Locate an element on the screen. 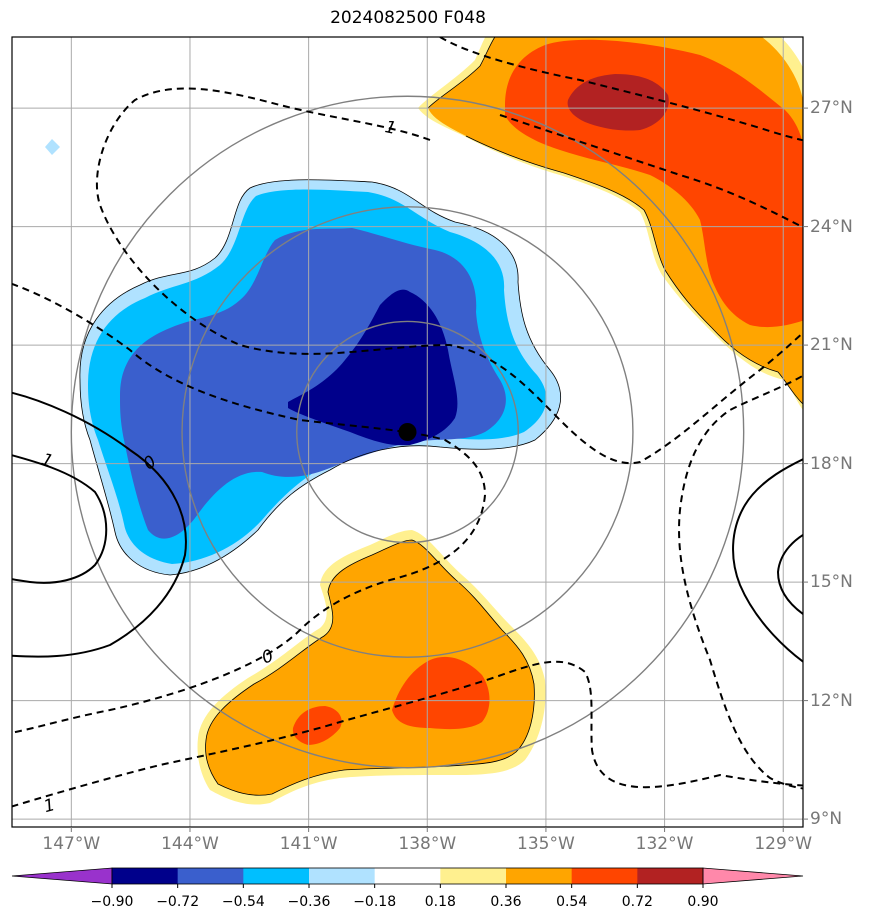 Image resolution: width=873 pixels, height=924 pixels. colorbar-tick-label: 0.54 is located at coordinates (572, 902).